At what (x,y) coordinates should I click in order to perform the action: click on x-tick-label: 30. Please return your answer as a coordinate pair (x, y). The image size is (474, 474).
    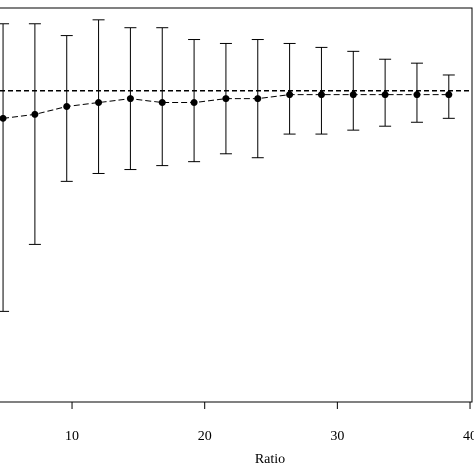
    Looking at the image, I should click on (337, 436).